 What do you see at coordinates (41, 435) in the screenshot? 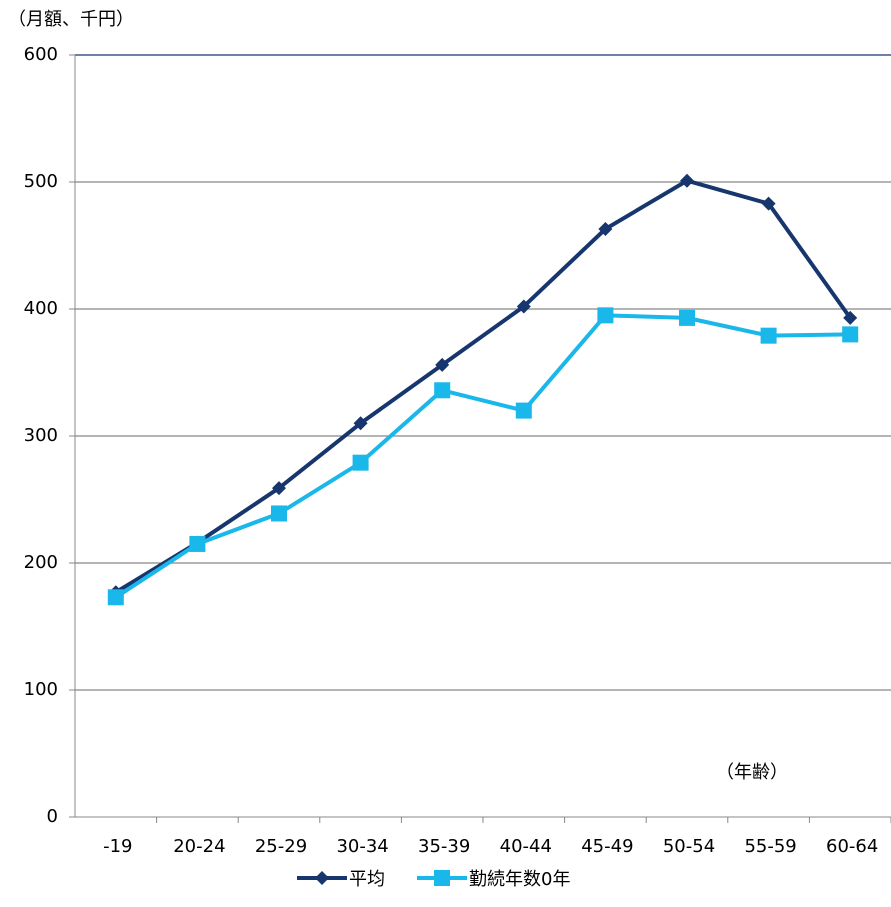
I see `y-tick-label: 300` at bounding box center [41, 435].